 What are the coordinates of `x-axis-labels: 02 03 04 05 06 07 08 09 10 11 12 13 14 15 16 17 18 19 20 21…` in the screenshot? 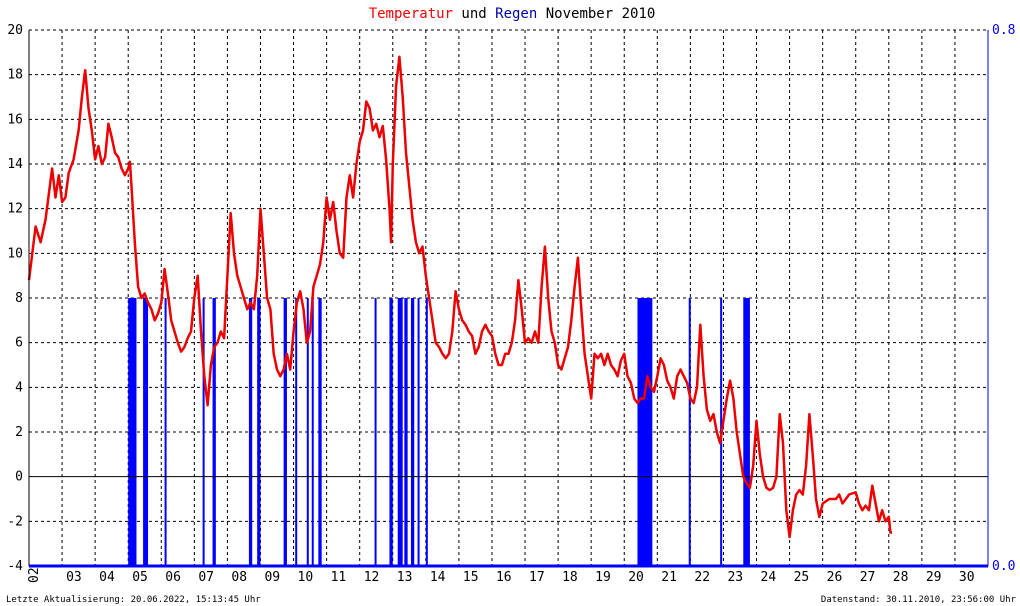 It's located at (501, 576).